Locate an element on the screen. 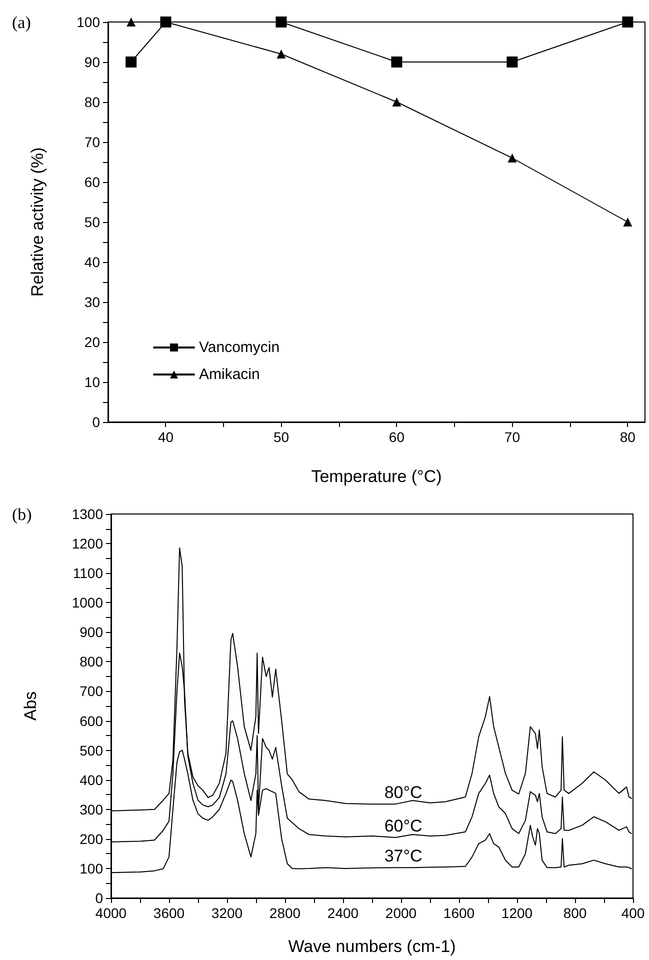 The image size is (649, 960). x-tick-label: 70 is located at coordinates (512, 437).